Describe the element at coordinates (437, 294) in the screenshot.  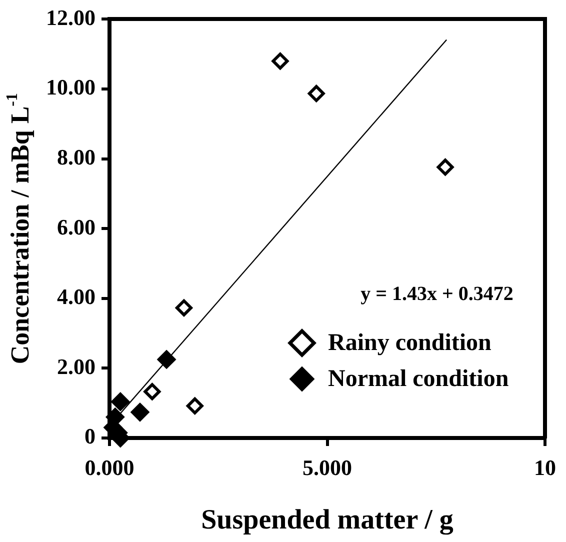
I see `annotation: y = 1.43x + 0.3472` at that location.